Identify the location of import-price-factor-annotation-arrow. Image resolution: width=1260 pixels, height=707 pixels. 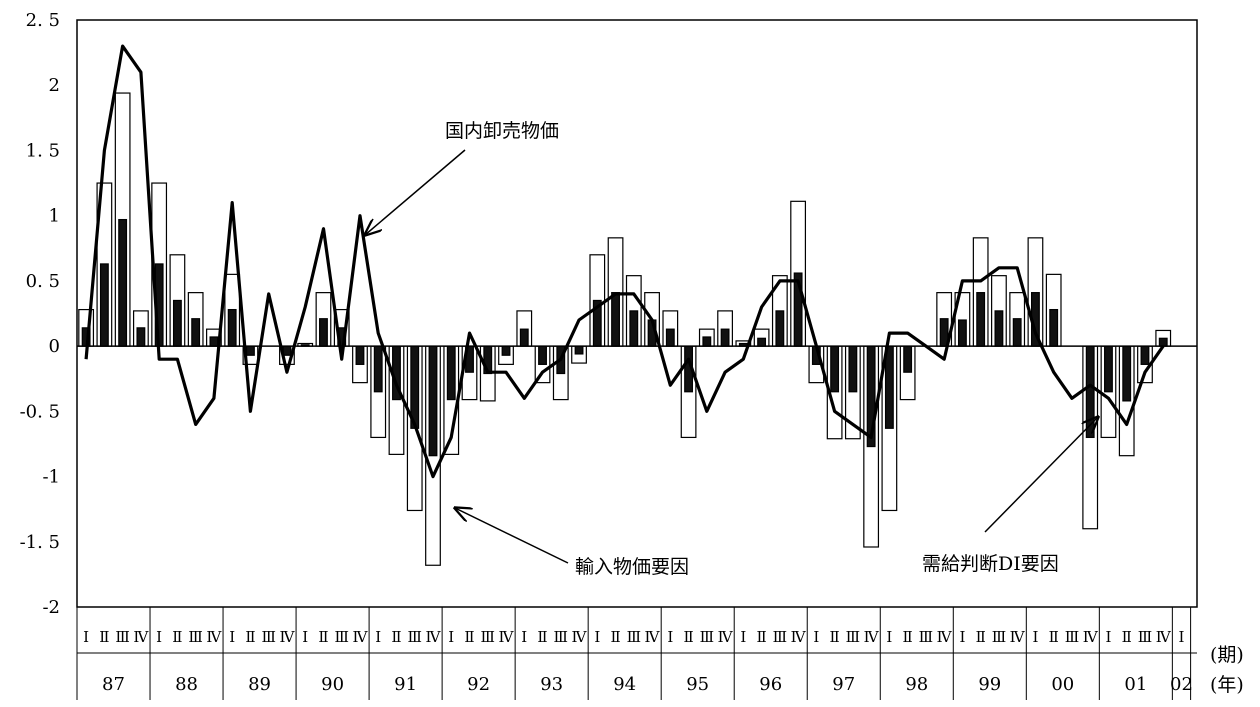
(511, 535).